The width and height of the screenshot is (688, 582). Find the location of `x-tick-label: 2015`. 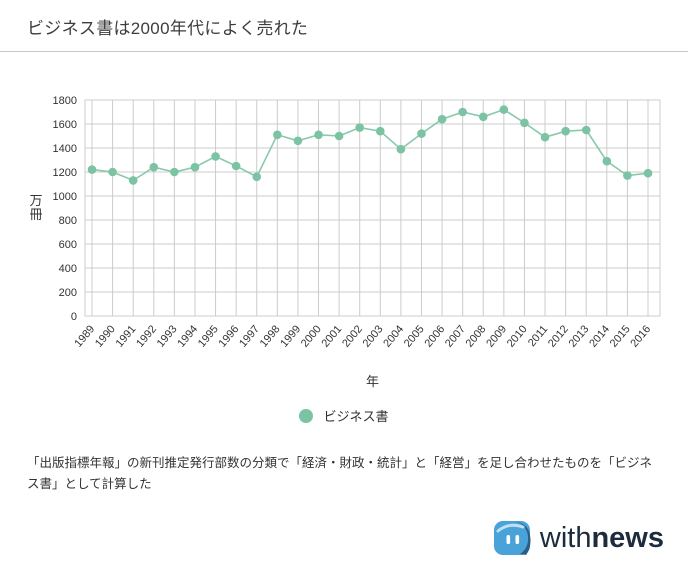

x-tick-label: 2015 is located at coordinates (620, 336).